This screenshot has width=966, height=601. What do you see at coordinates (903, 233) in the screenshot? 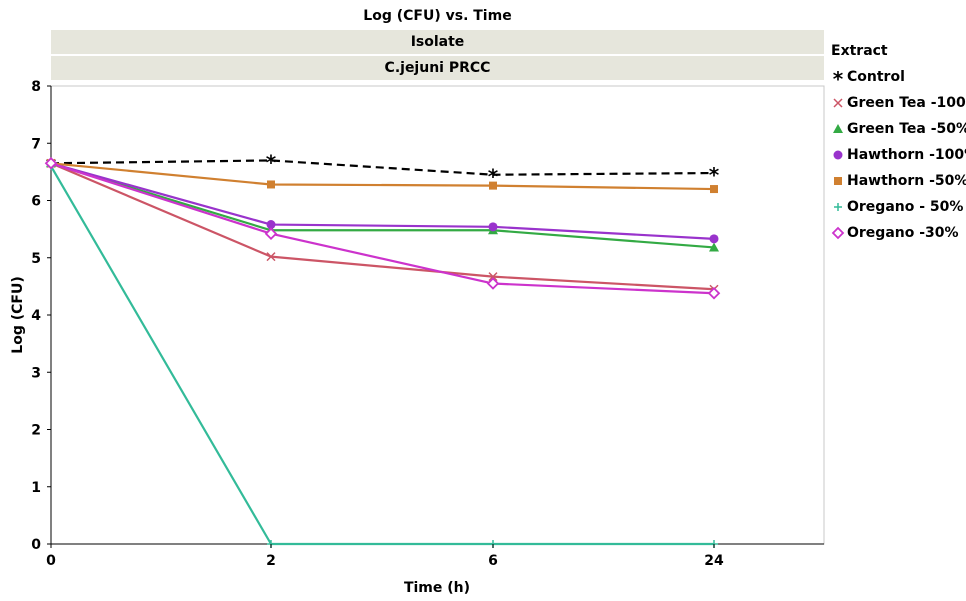
I see `legend-label: Oregano -30%` at bounding box center [903, 233].